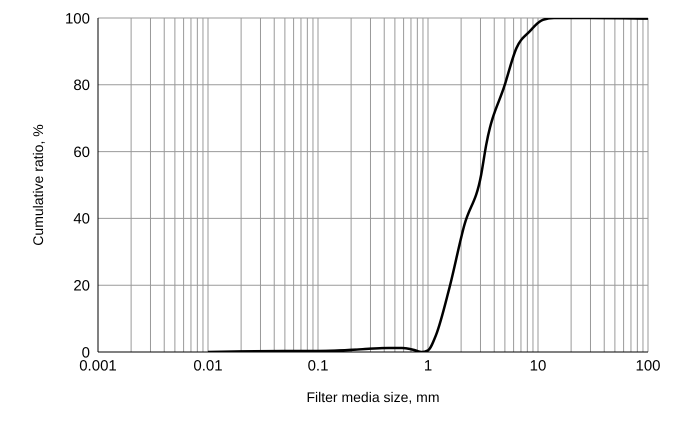 This screenshot has height=430, width=675. What do you see at coordinates (38, 185) in the screenshot?
I see `y-axis-title: Cumulative ratio, %` at bounding box center [38, 185].